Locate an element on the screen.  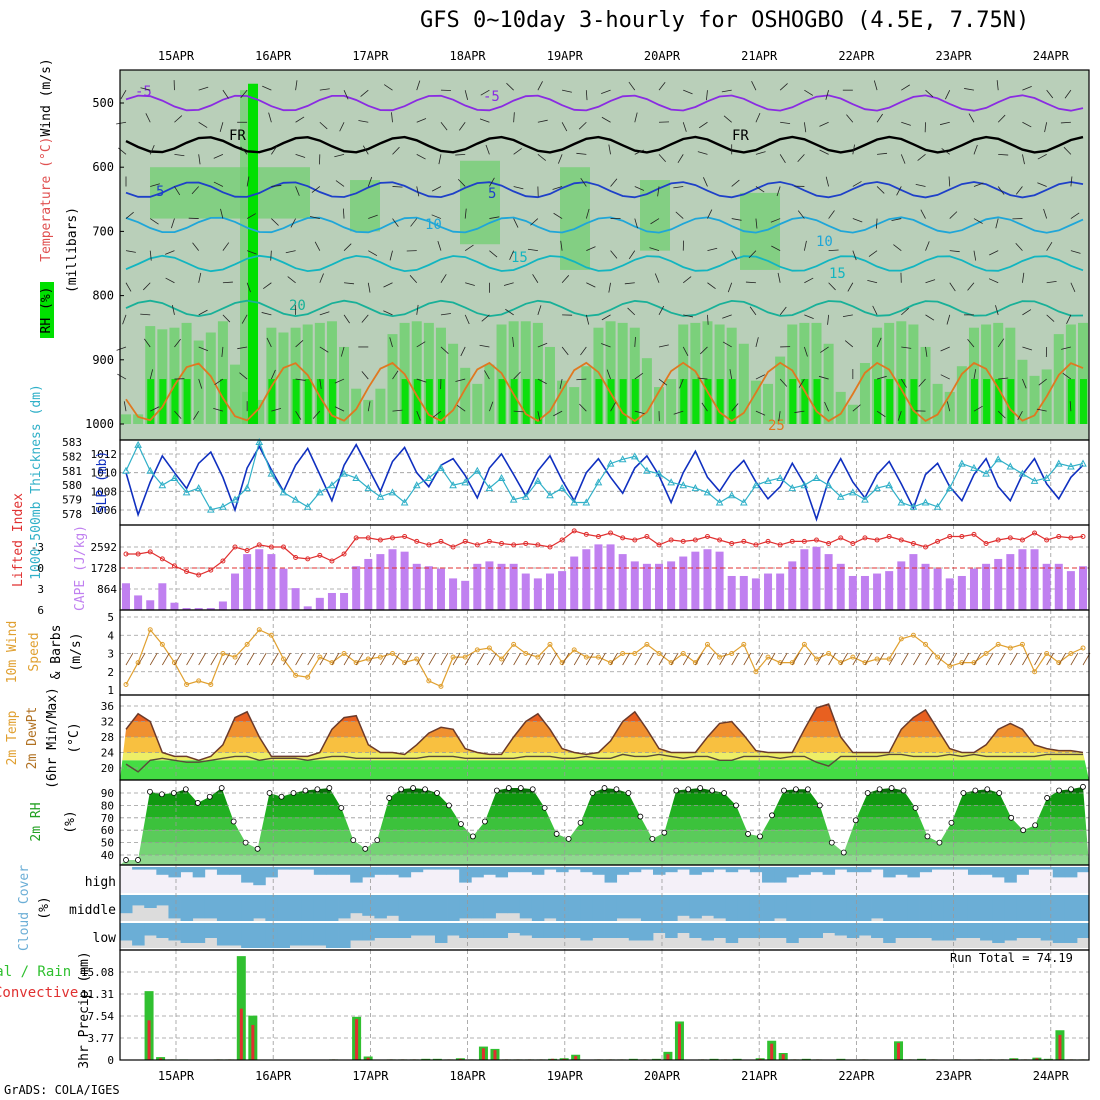
temp-band is located at coordinates (604, 705).